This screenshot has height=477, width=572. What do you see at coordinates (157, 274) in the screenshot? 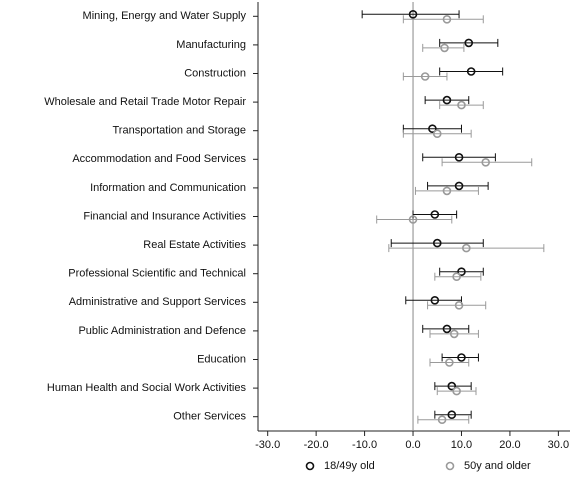
I see `y-tick-label: Professional Scientific and Technical` at bounding box center [157, 274].